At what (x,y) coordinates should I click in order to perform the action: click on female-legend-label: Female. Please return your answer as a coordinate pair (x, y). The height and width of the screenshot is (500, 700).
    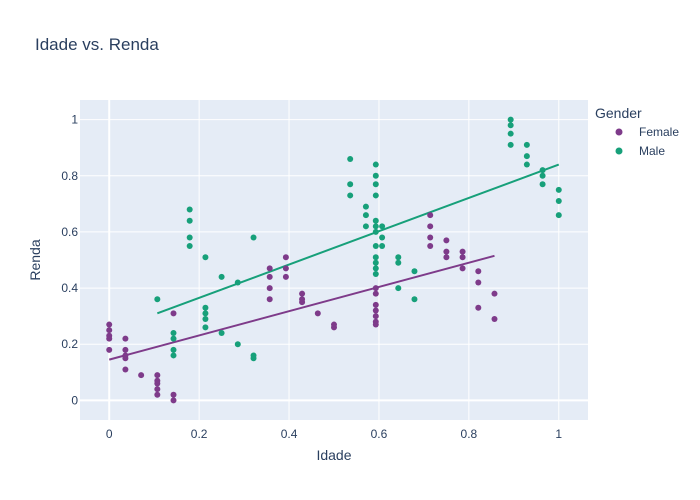
    Looking at the image, I should click on (659, 132).